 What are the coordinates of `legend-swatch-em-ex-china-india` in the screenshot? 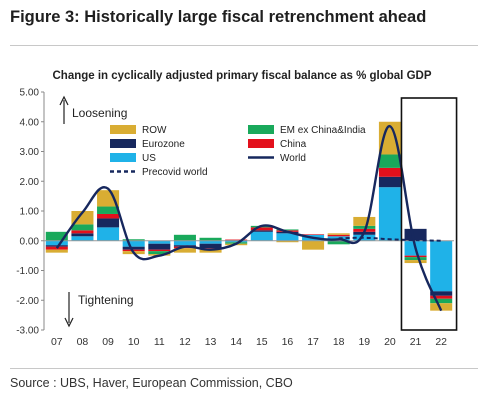 It's located at (261, 129).